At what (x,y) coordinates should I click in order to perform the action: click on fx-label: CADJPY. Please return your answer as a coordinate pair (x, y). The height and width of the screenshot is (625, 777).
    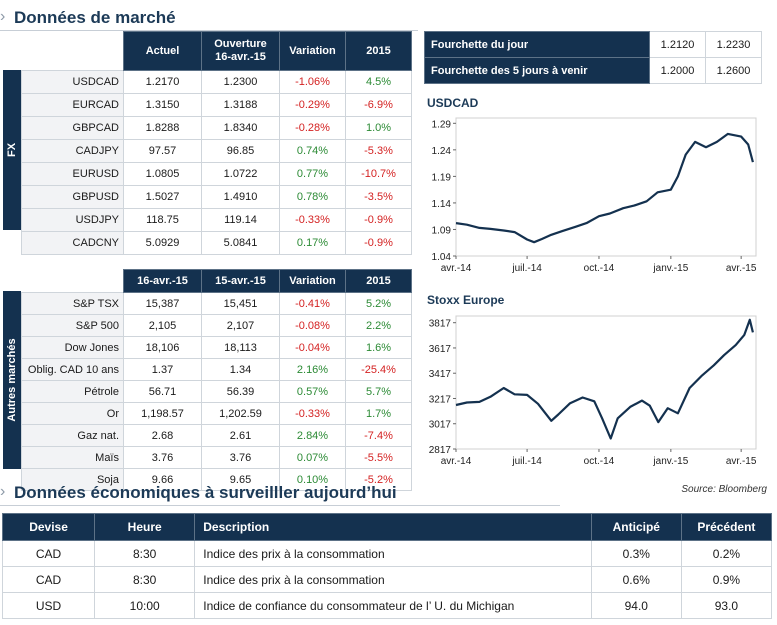
    Looking at the image, I should click on (72, 151).